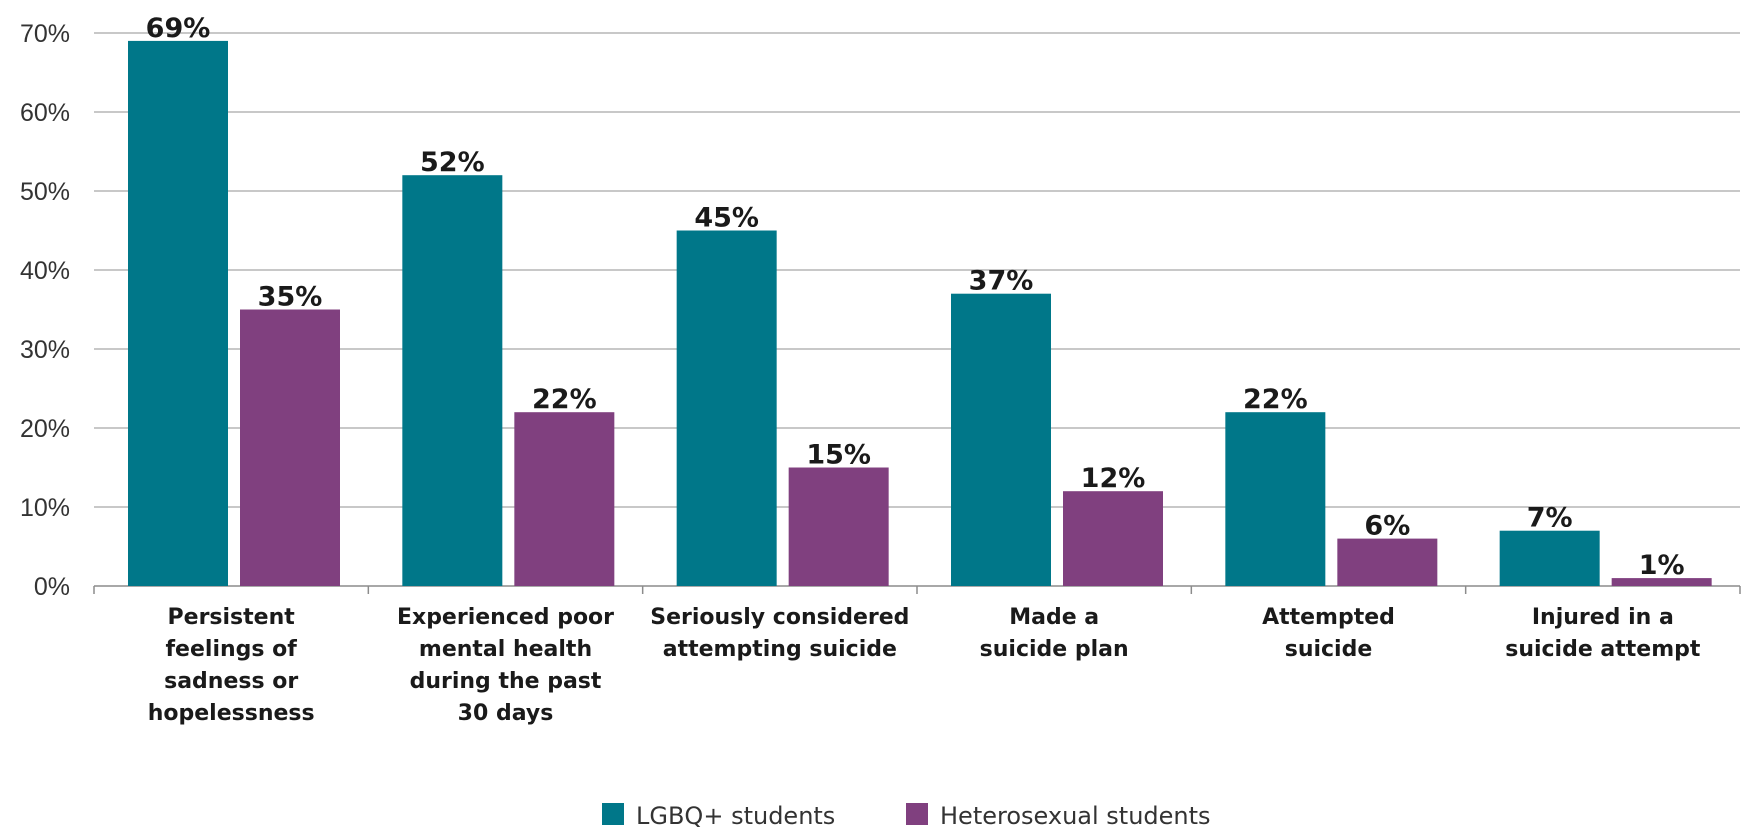 The height and width of the screenshot is (832, 1762). I want to click on category-label: Attempted, so click(1328, 617).